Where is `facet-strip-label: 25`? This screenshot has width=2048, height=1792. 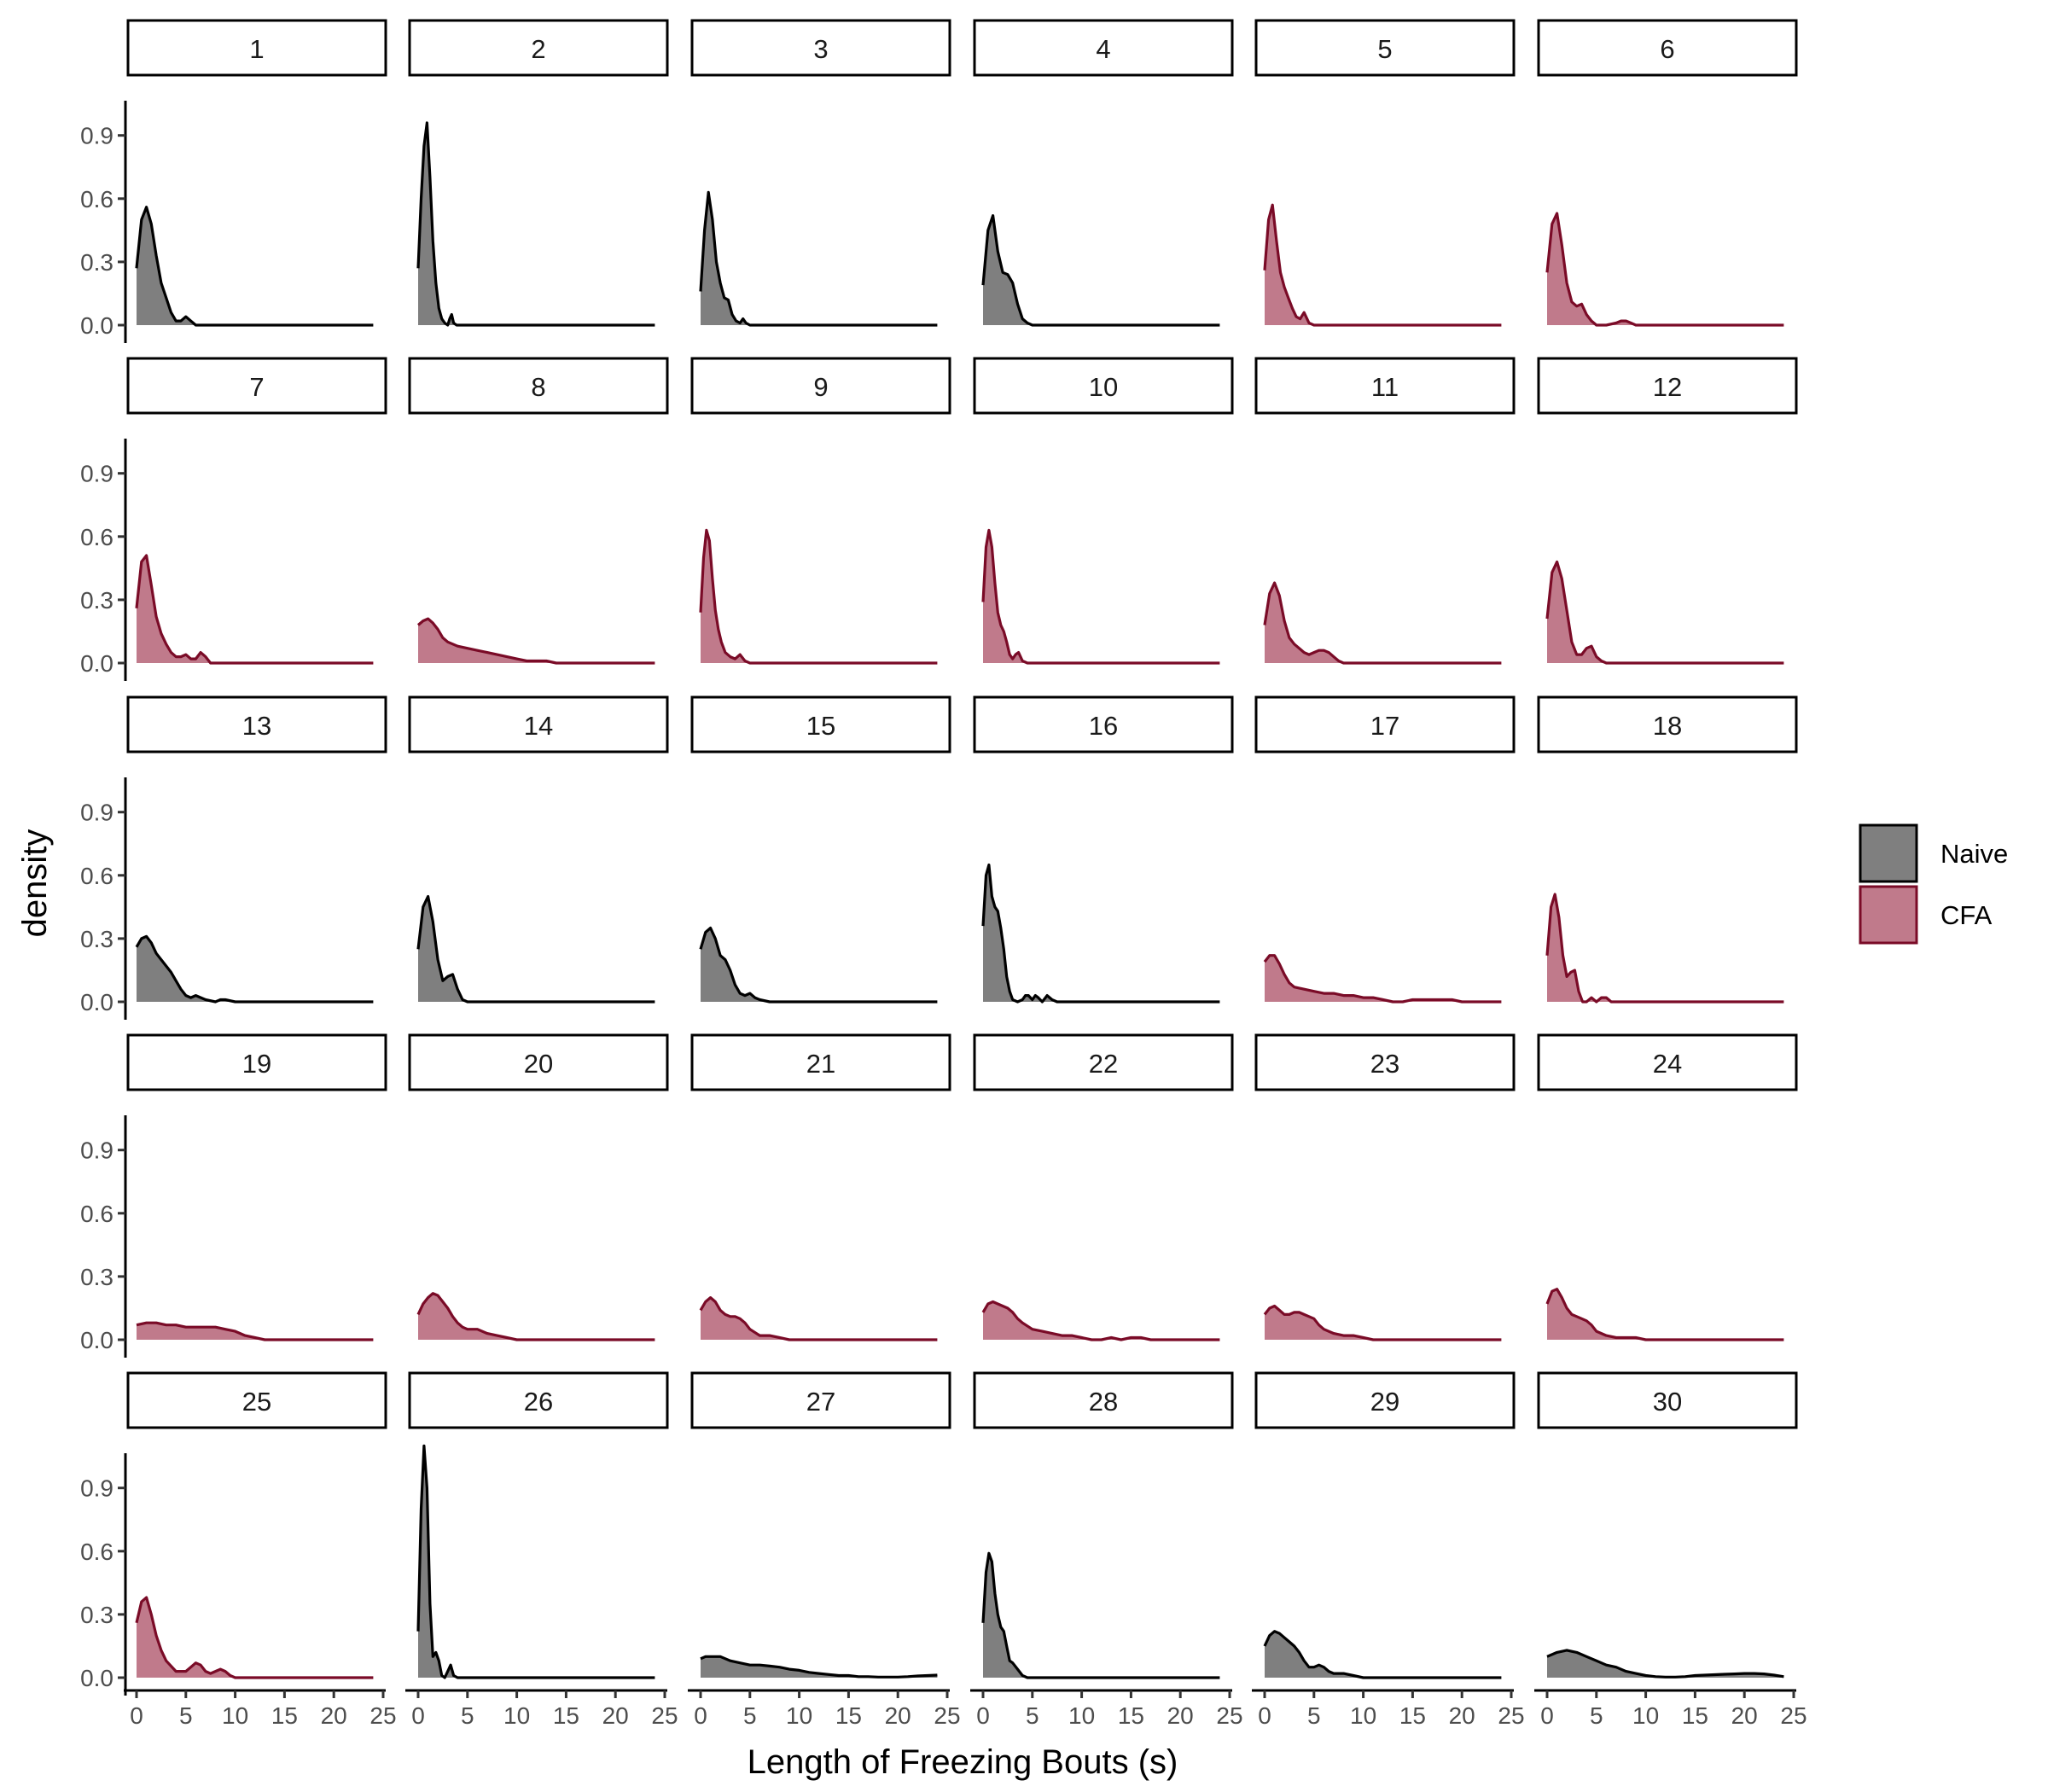 facet-strip-label: 25 is located at coordinates (256, 1402).